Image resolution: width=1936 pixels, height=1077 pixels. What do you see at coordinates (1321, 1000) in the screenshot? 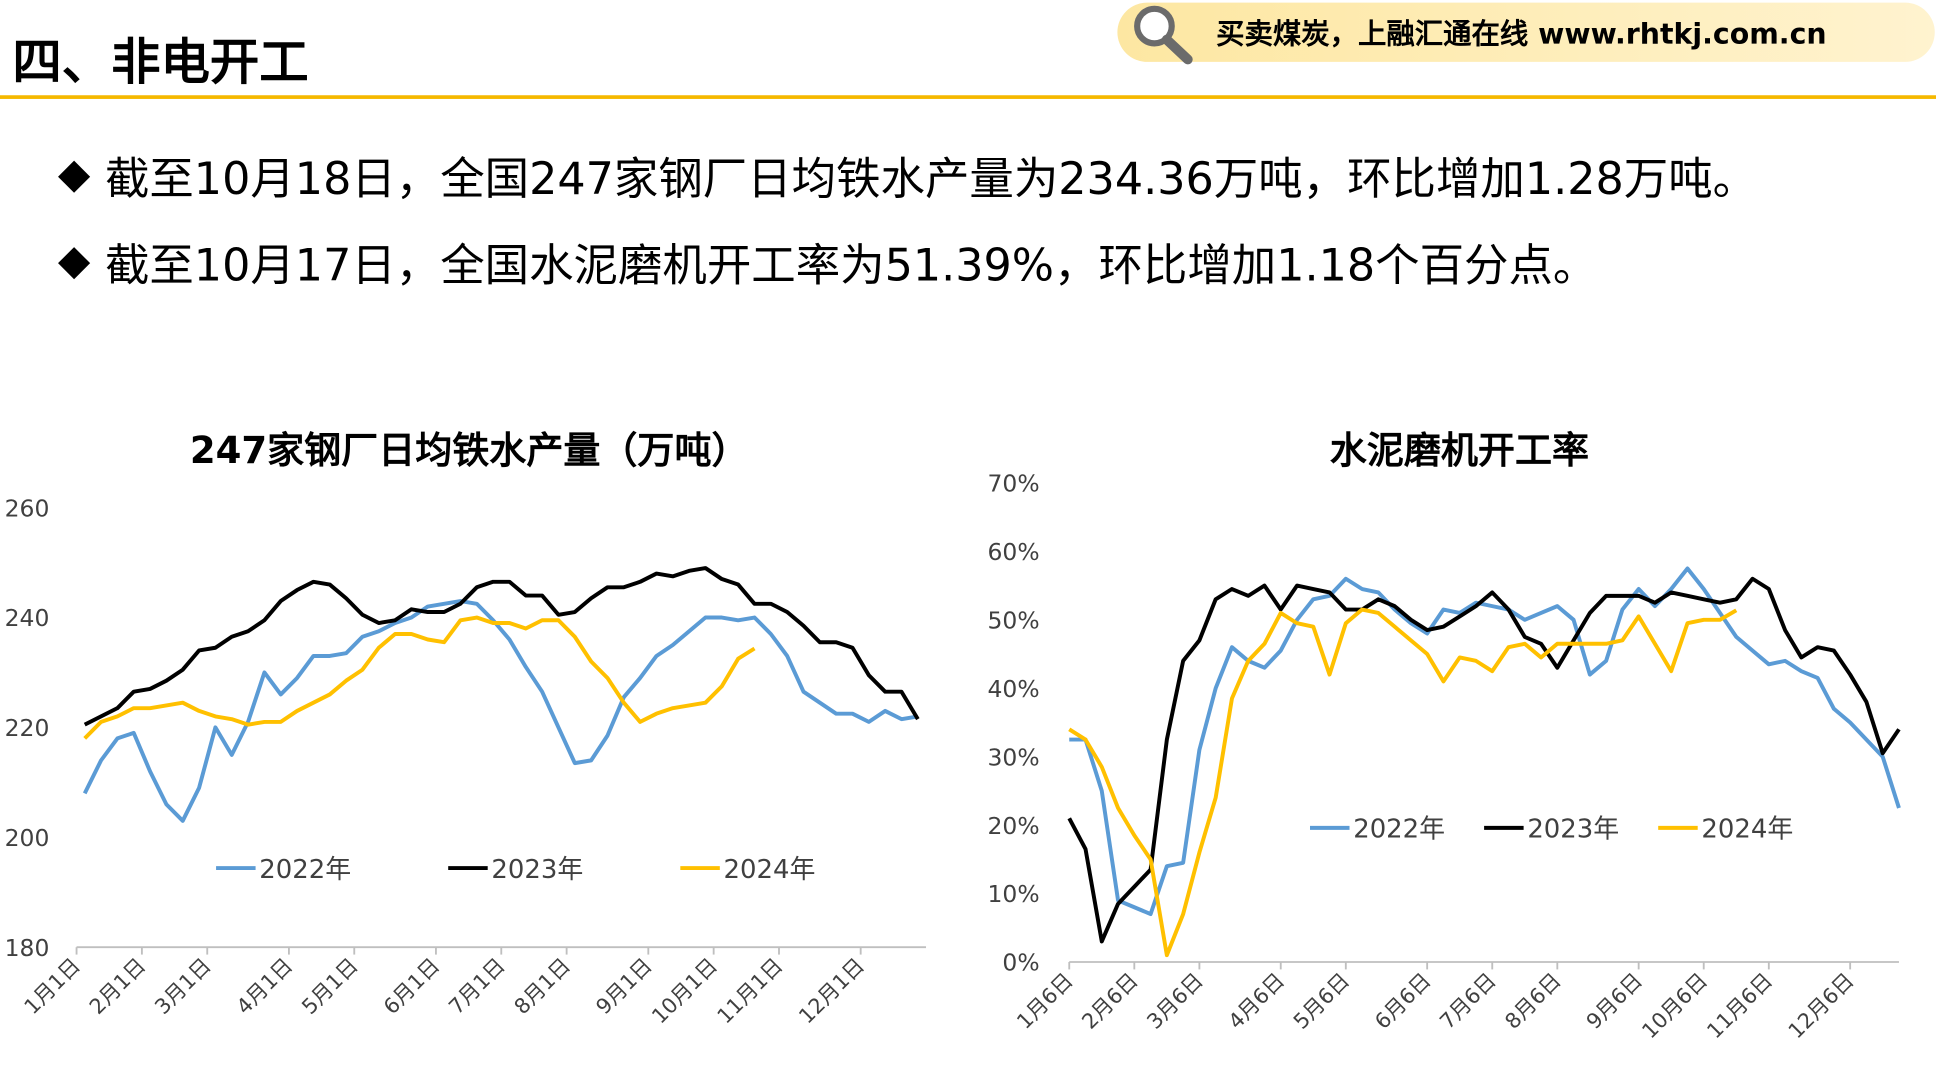
I see `x-tick-label: 5月6日` at bounding box center [1321, 1000].